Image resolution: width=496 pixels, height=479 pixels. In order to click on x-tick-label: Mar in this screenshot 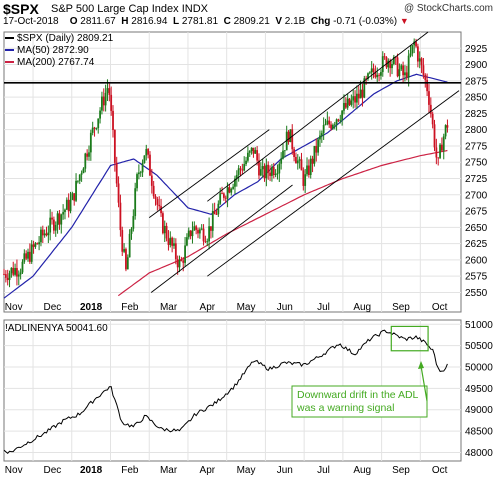, I will do `click(169, 470)`.